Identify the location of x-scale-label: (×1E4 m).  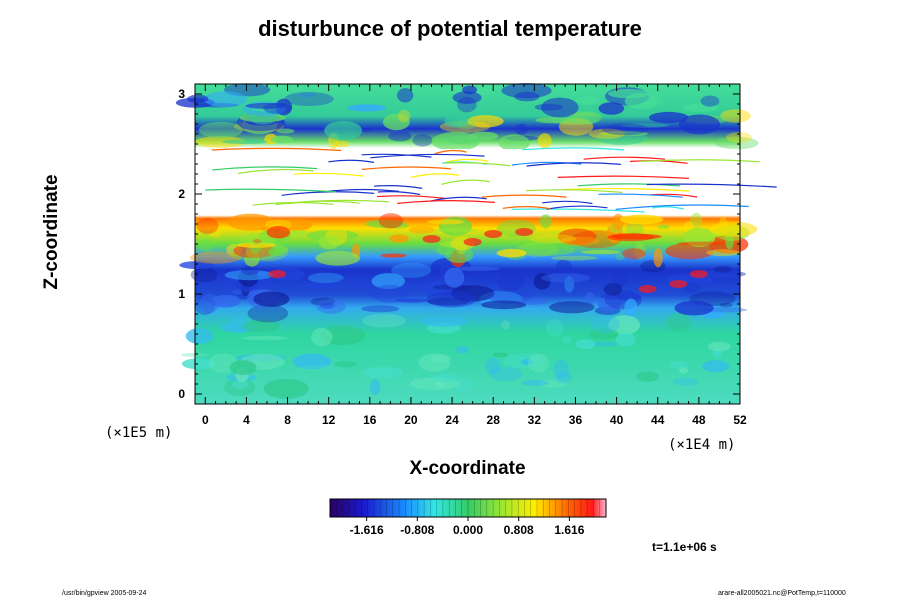
(702, 445).